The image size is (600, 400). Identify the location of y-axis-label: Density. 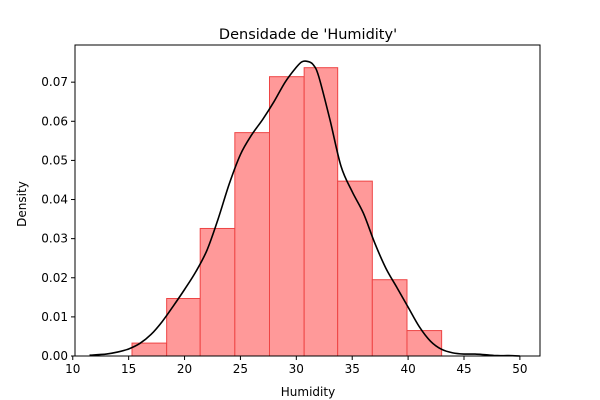
(22, 204).